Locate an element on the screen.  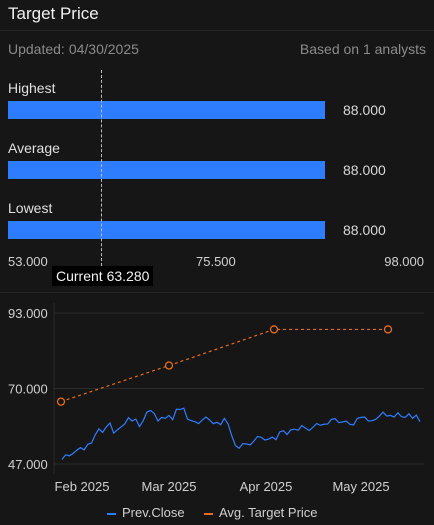
updated-info: Updated: 04/30/2025 is located at coordinates (73, 49).